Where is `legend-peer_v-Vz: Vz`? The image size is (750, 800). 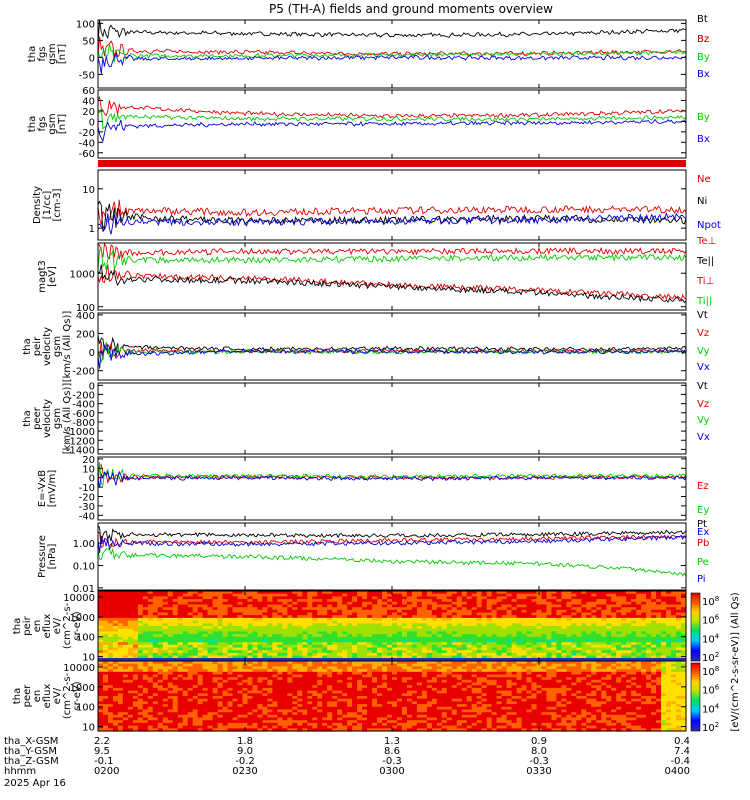
legend-peer_v-Vz: Vz is located at coordinates (703, 404).